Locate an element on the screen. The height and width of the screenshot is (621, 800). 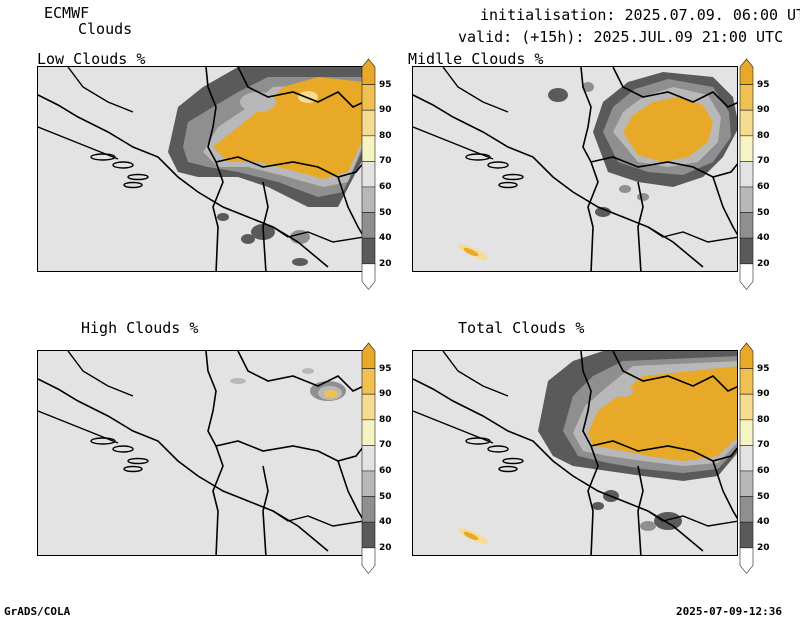
valid-time: valid: (+15h): 2025.JUL.09 21:00 UTC is located at coordinates (621, 37).